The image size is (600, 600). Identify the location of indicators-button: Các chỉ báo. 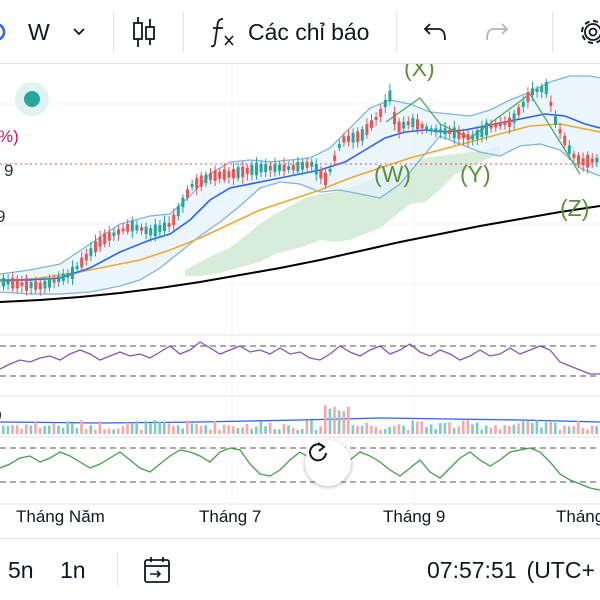
(288, 32).